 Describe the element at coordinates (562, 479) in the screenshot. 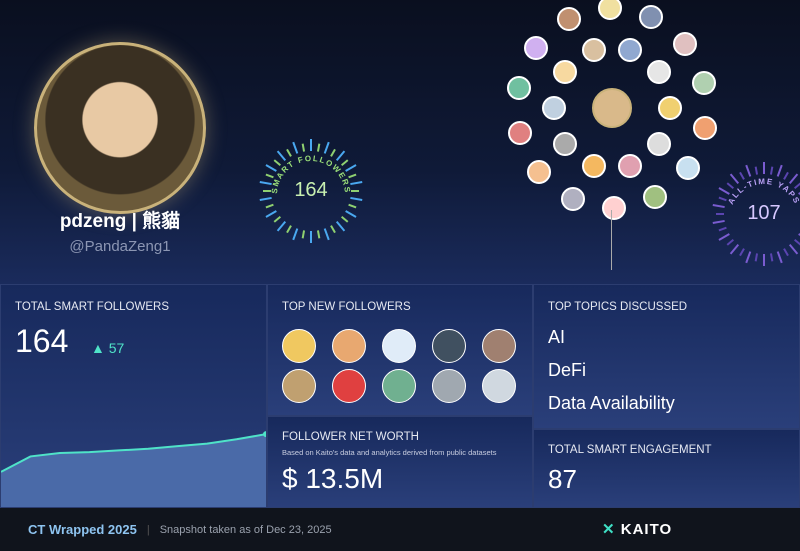

I see `engagement-value: 87` at that location.